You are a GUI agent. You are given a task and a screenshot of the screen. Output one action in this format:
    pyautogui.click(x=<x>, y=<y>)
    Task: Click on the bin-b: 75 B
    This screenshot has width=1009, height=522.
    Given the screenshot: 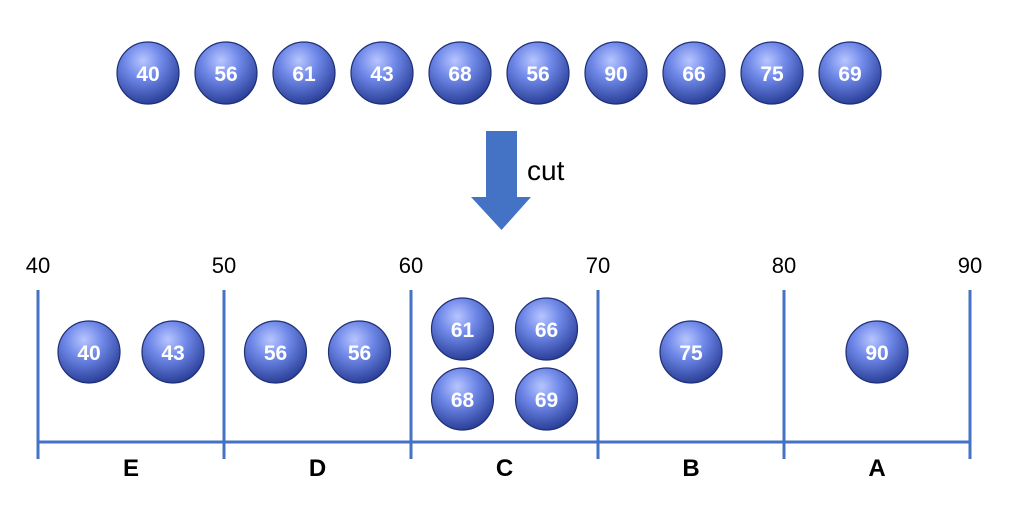 What is the action you would take?
    pyautogui.click(x=691, y=401)
    